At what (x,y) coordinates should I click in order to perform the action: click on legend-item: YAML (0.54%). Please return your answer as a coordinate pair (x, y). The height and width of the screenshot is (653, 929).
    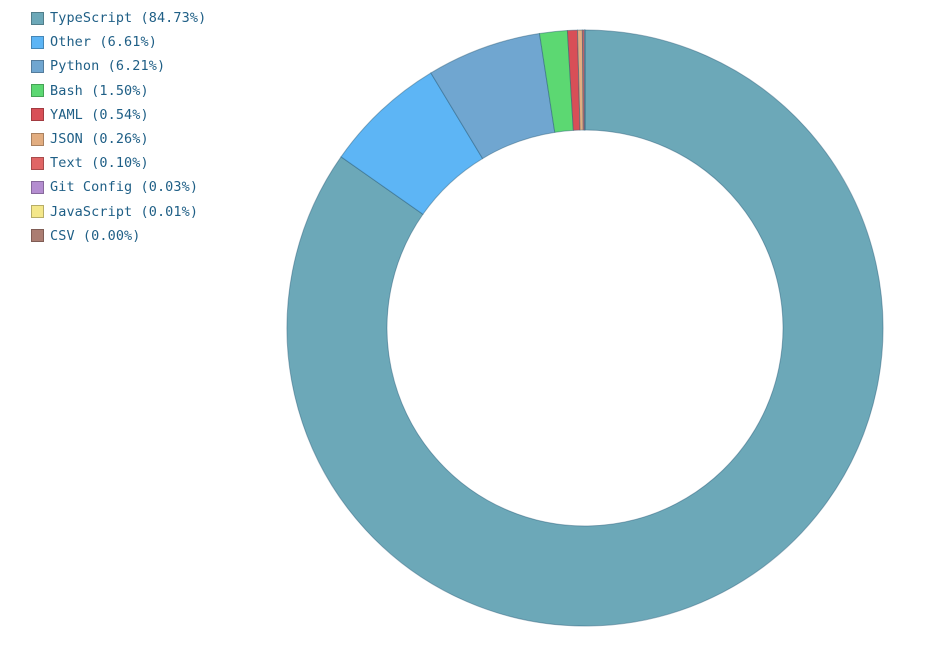
    Looking at the image, I should click on (118, 115).